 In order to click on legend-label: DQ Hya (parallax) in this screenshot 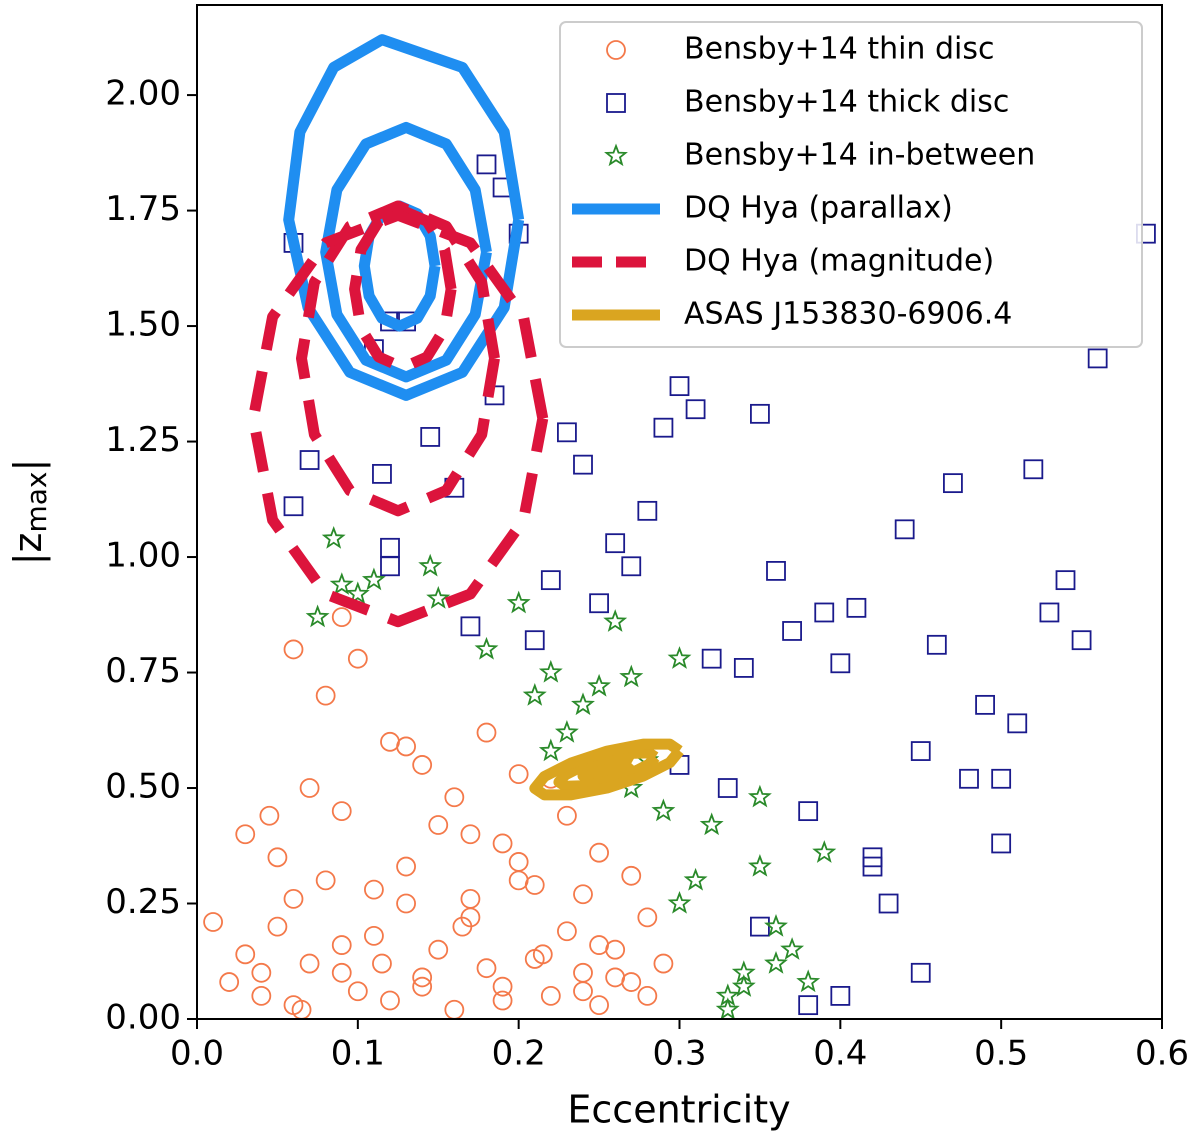, I will do `click(818, 208)`.